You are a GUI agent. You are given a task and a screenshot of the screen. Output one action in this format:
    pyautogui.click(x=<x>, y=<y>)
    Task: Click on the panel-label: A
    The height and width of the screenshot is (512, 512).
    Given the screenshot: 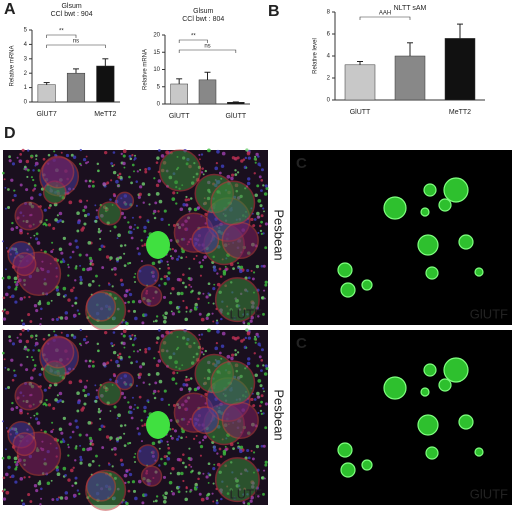 What is the action you would take?
    pyautogui.click(x=10, y=9)
    